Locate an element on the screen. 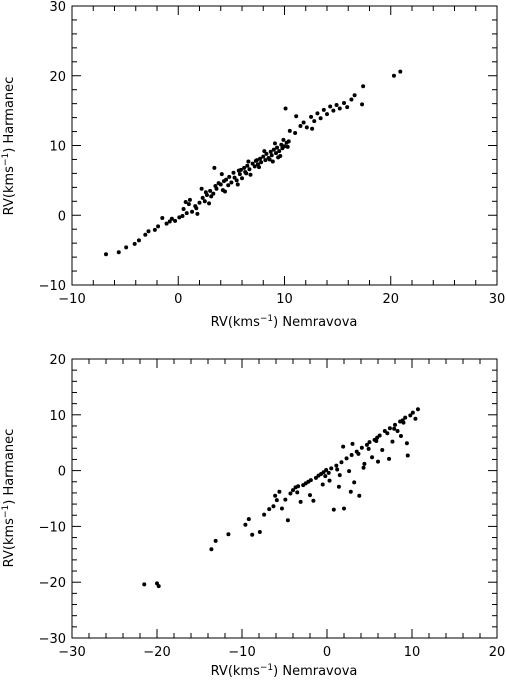 Image resolution: width=506 pixels, height=682 pixels. y-tick-label: 20 is located at coordinates (57, 360).